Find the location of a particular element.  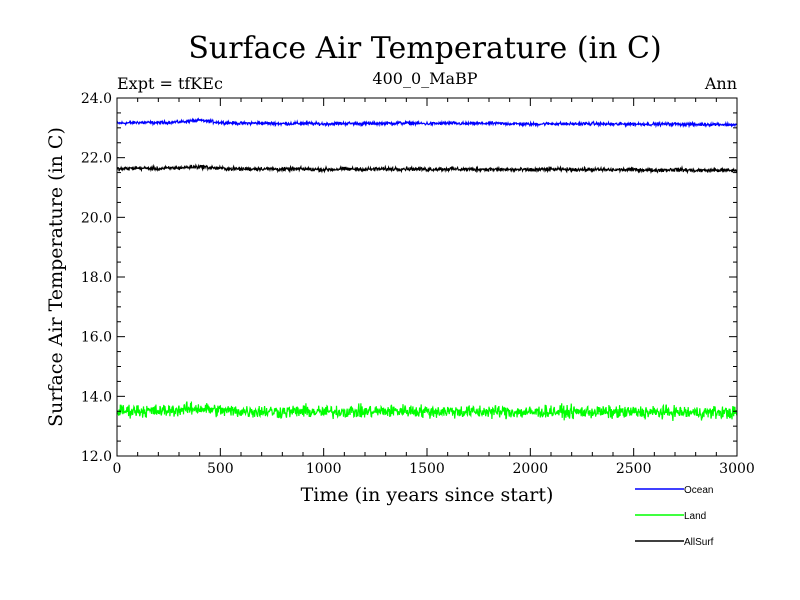

x-tick-label: 1000 is located at coordinates (324, 469).